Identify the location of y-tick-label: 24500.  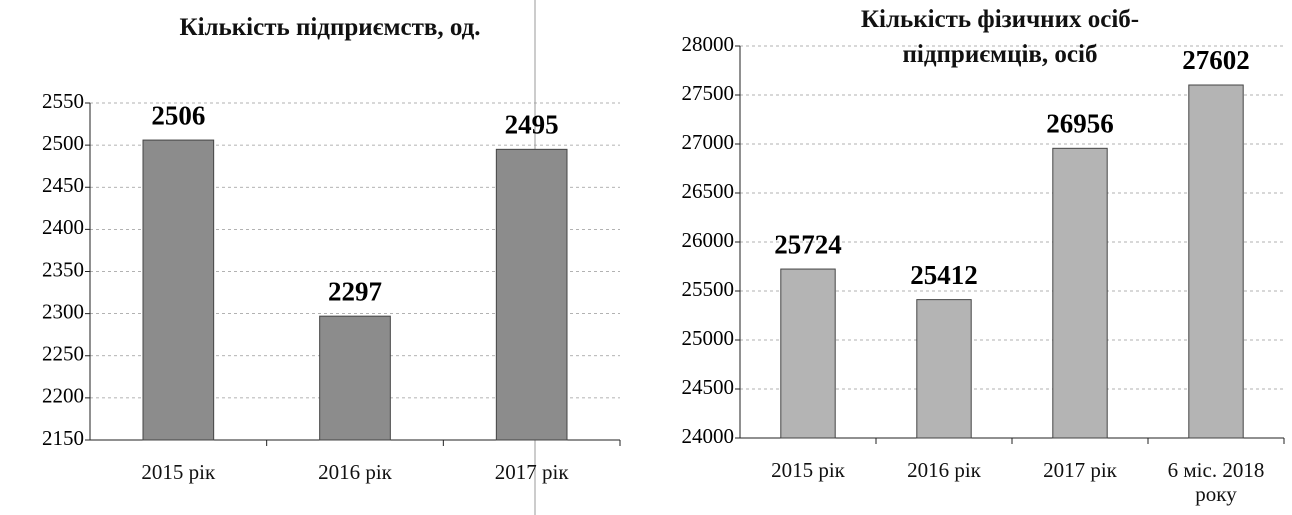
(708, 387).